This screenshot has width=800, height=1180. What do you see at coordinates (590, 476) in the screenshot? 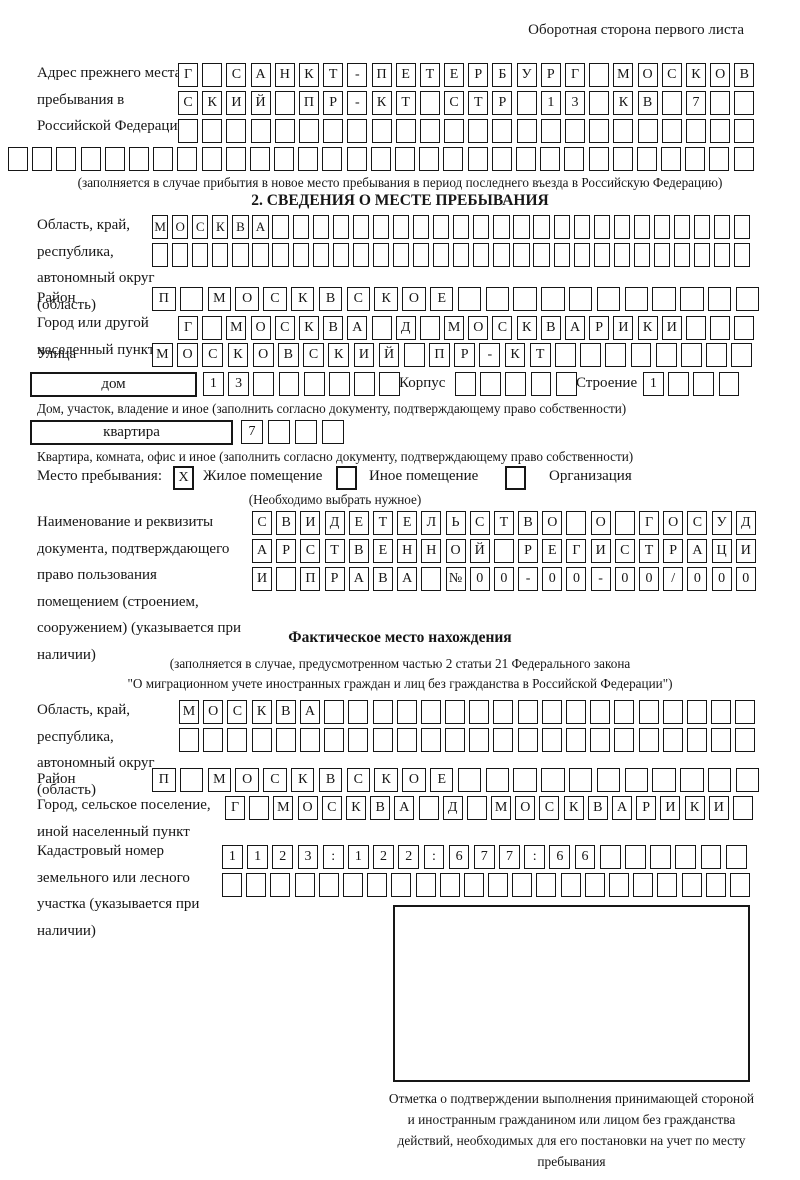
I see `option-organizatsiya-label: Организация` at bounding box center [590, 476].